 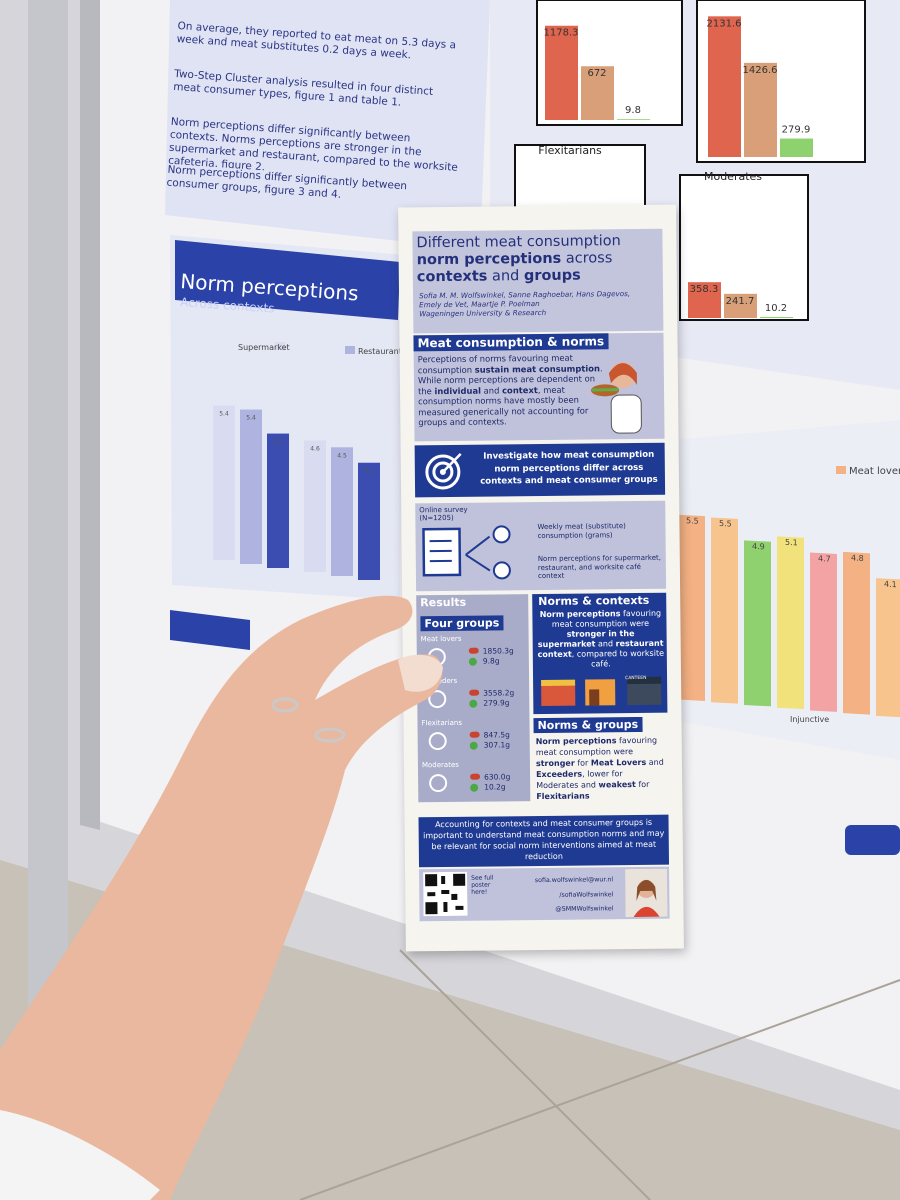 What do you see at coordinates (420, 673) in the screenshot?
I see `fingernail` at bounding box center [420, 673].